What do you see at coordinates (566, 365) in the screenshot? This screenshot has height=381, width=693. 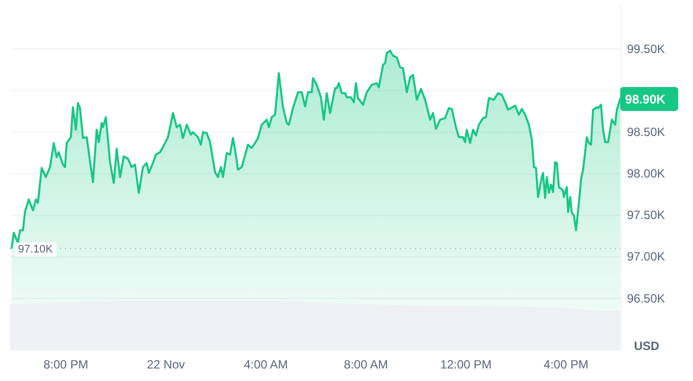 I see `x-tick-label: 4:00 PM` at bounding box center [566, 365].